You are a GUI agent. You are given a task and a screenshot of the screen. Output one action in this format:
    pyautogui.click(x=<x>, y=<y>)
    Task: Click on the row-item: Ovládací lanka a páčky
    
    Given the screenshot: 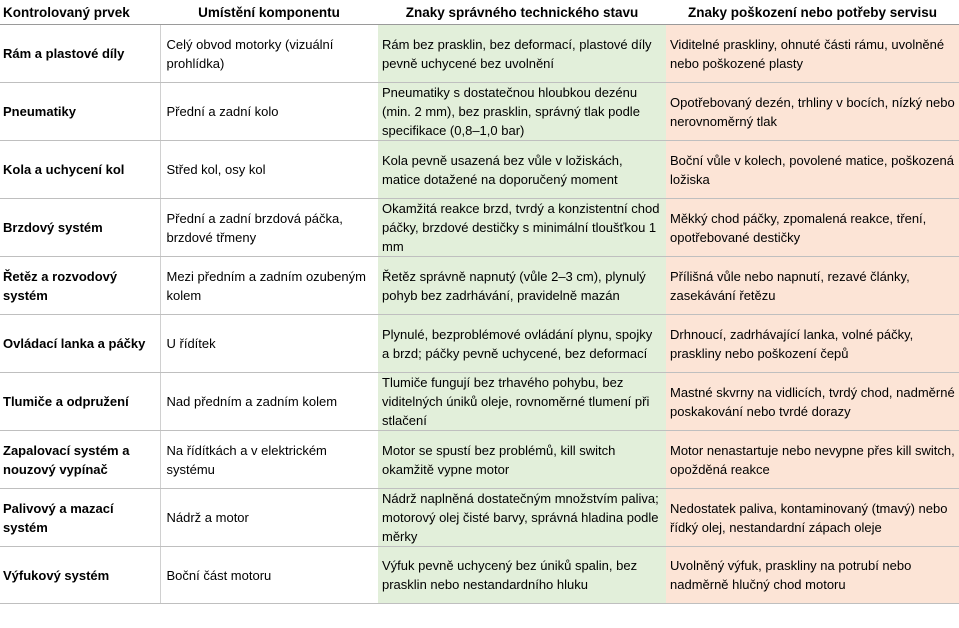 What is the action you would take?
    pyautogui.click(x=80, y=343)
    